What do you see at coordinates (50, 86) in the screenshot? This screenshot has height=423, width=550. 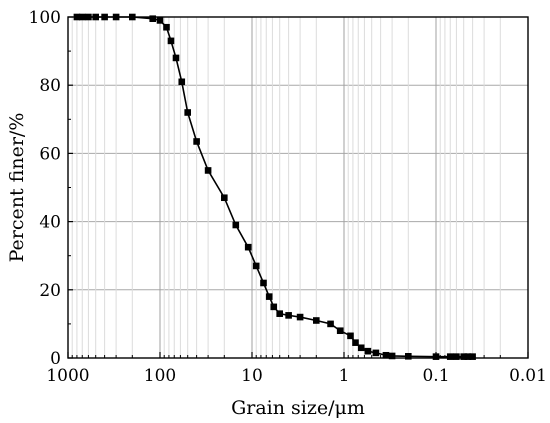 I see `y-tick-label: 80` at bounding box center [50, 86].